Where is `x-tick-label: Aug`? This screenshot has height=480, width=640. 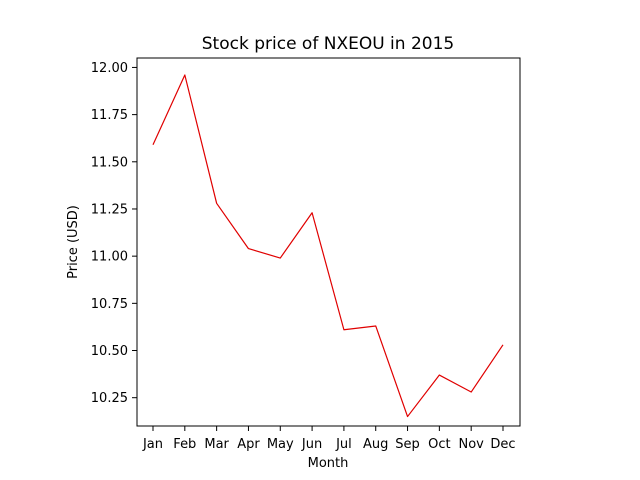
x-tick-label: Aug is located at coordinates (375, 444).